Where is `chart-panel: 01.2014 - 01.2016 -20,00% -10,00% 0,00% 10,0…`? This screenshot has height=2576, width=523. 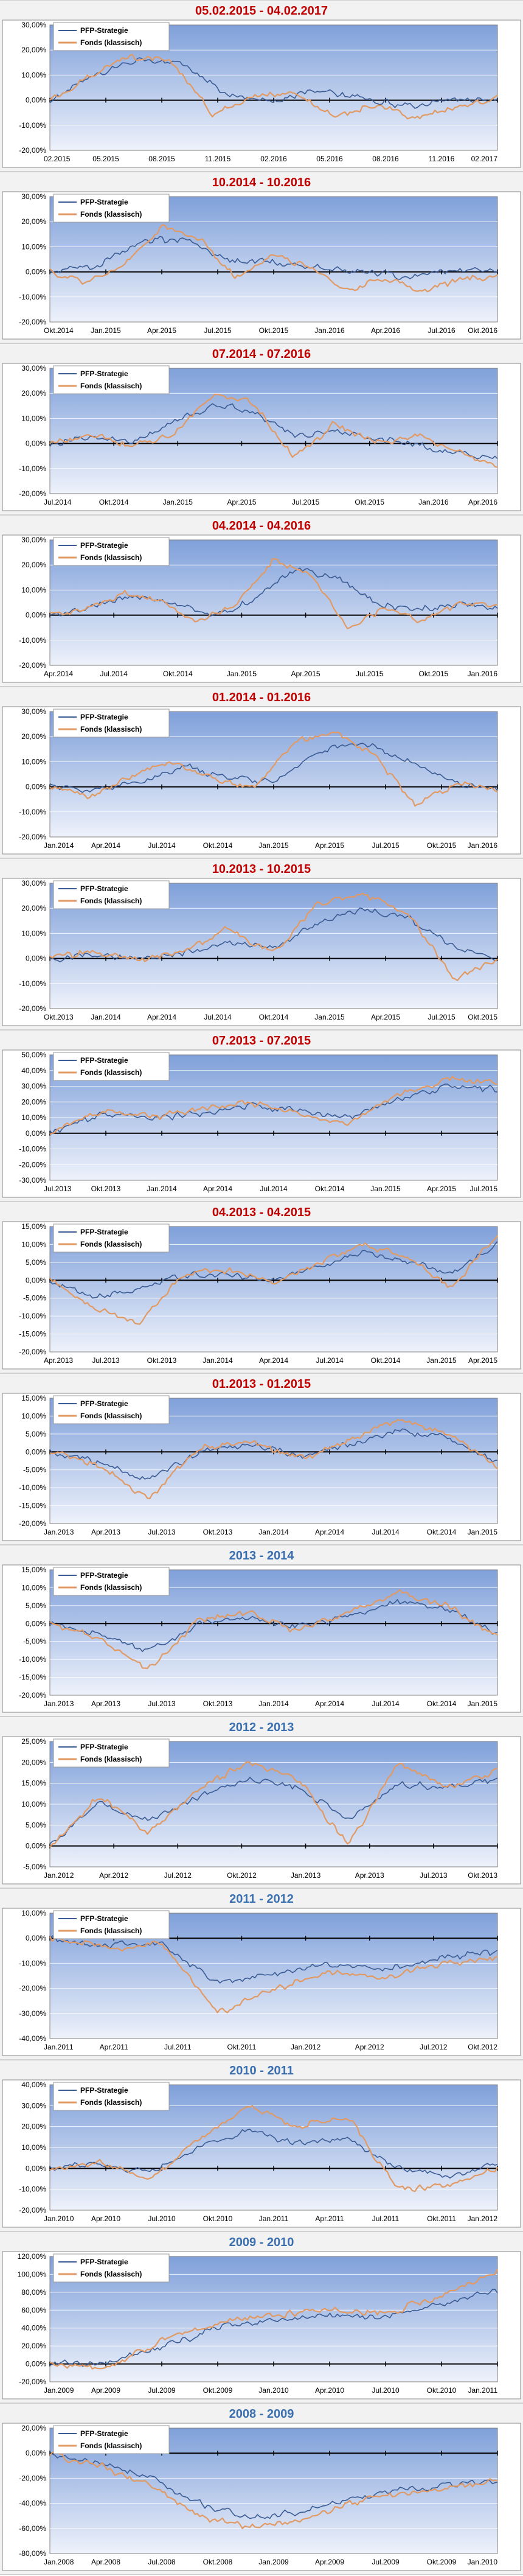
chart-panel: 01.2014 - 01.2016 -20,00% -10,00% 0,00% 10,0… is located at coordinates (261, 773).